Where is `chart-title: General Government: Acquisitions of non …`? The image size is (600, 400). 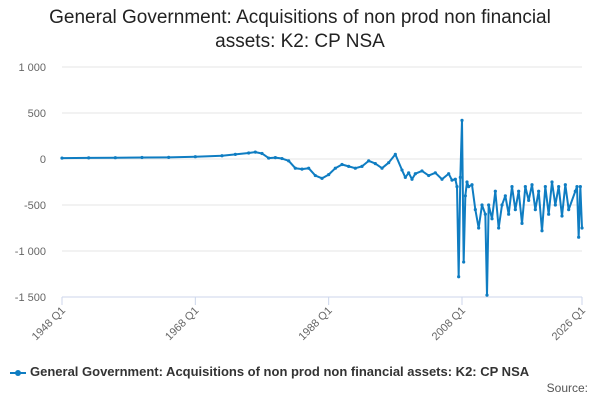
chart-title: General Government: Acquisitions of non … is located at coordinates (300, 29).